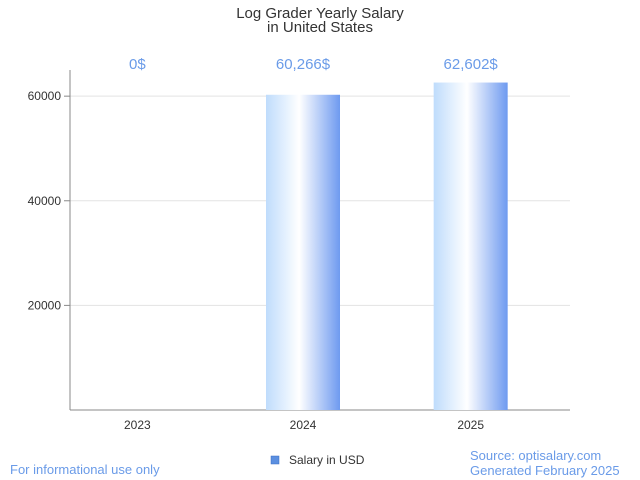 The width and height of the screenshot is (640, 480). I want to click on chart-title: Log Grader Yearly Salary, so click(320, 13).